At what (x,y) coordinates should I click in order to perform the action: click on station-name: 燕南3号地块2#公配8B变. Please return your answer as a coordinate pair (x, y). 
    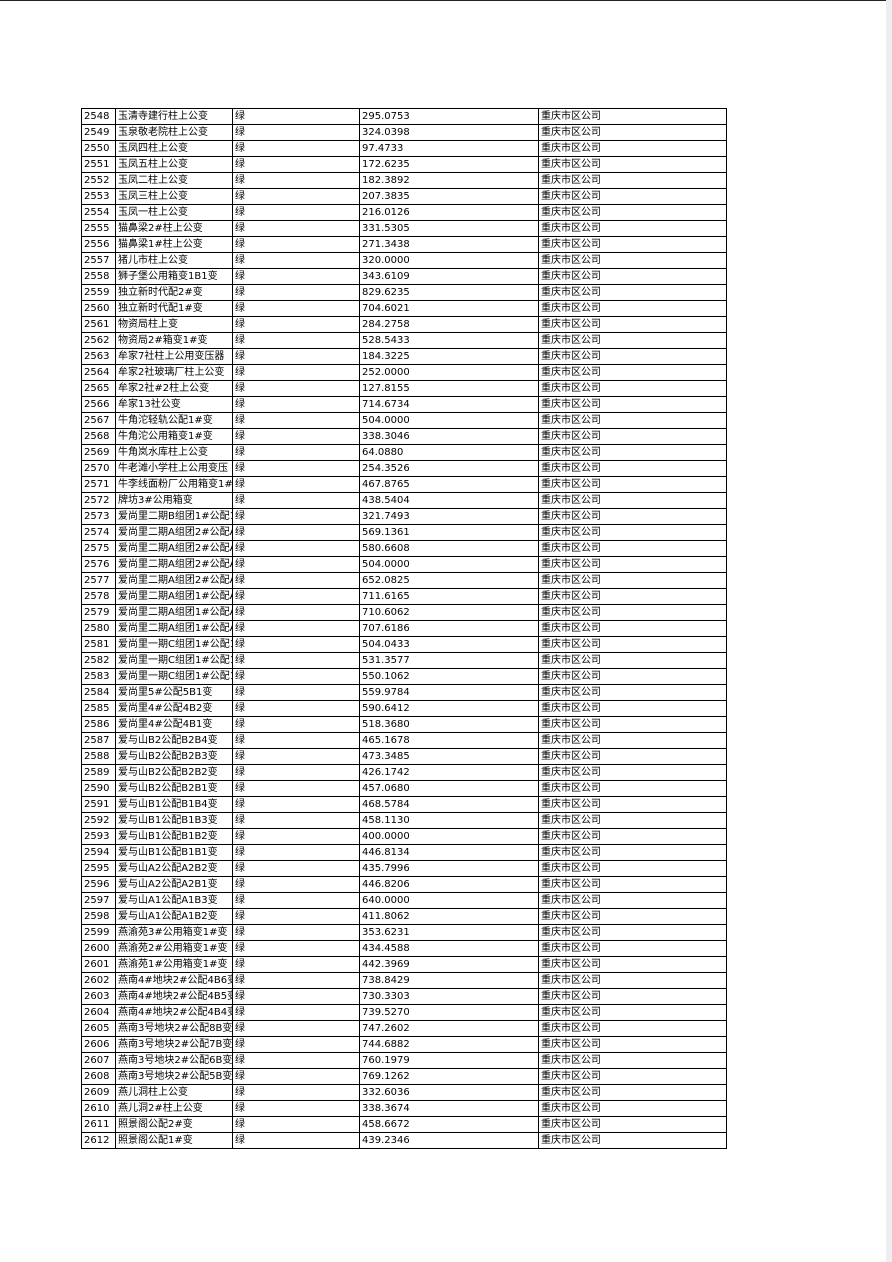
    Looking at the image, I should click on (174, 1028).